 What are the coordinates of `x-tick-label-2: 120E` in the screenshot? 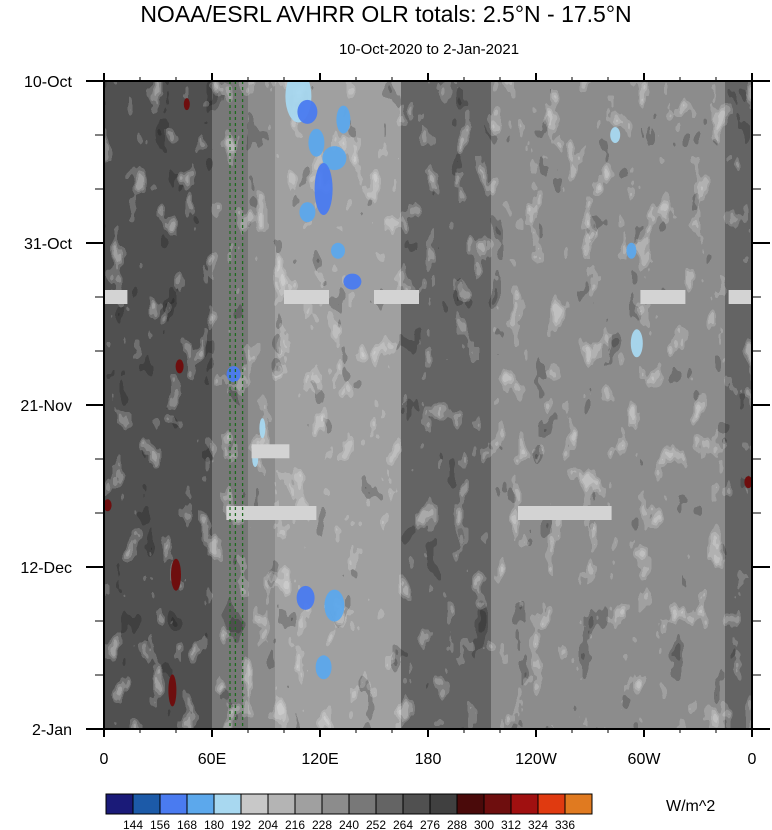 It's located at (319, 759).